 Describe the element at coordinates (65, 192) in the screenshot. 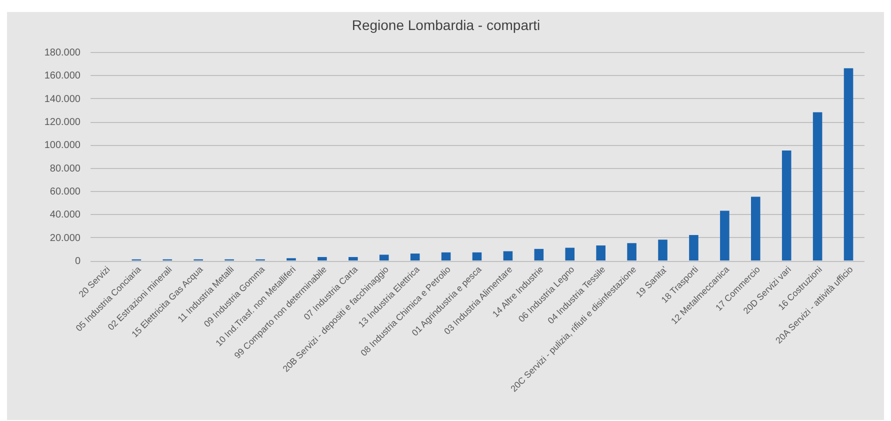

I see `y-tick-label: 60.000` at that location.